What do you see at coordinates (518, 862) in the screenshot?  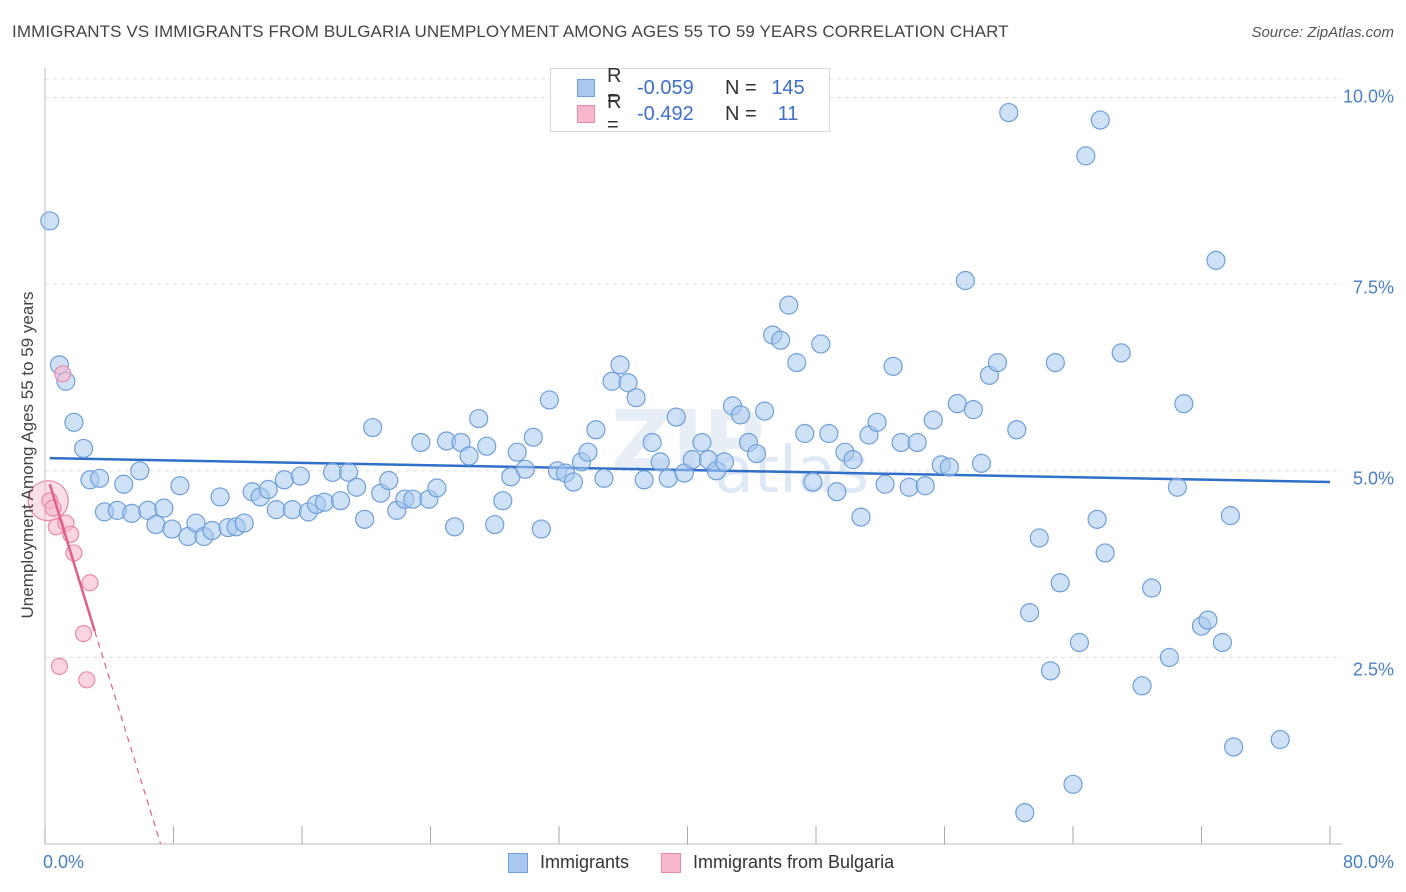 I see `legend-swatch-blue` at bounding box center [518, 862].